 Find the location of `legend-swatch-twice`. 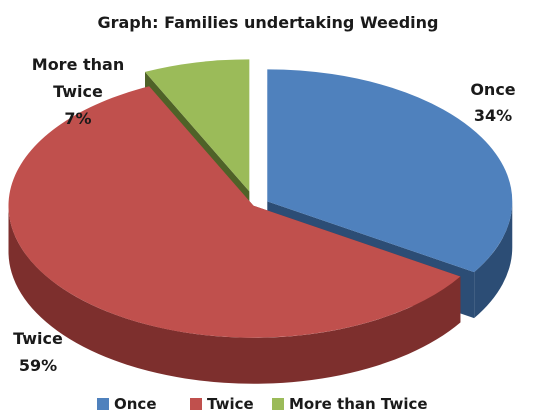

legend-swatch-twice is located at coordinates (196, 404).